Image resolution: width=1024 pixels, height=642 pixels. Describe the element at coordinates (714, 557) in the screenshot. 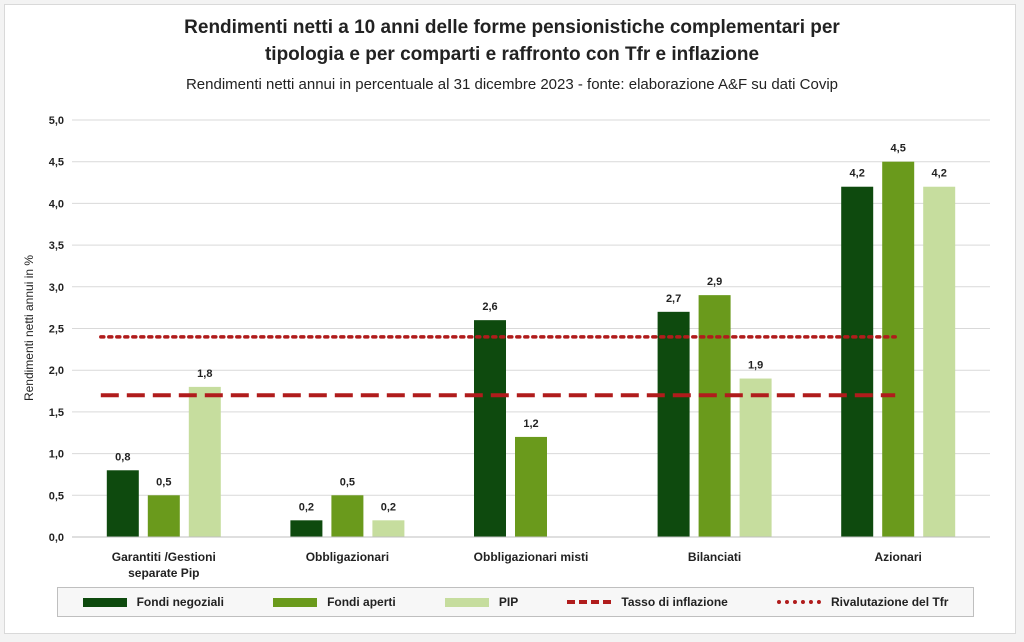

I see `category-label: Bilanciati` at that location.